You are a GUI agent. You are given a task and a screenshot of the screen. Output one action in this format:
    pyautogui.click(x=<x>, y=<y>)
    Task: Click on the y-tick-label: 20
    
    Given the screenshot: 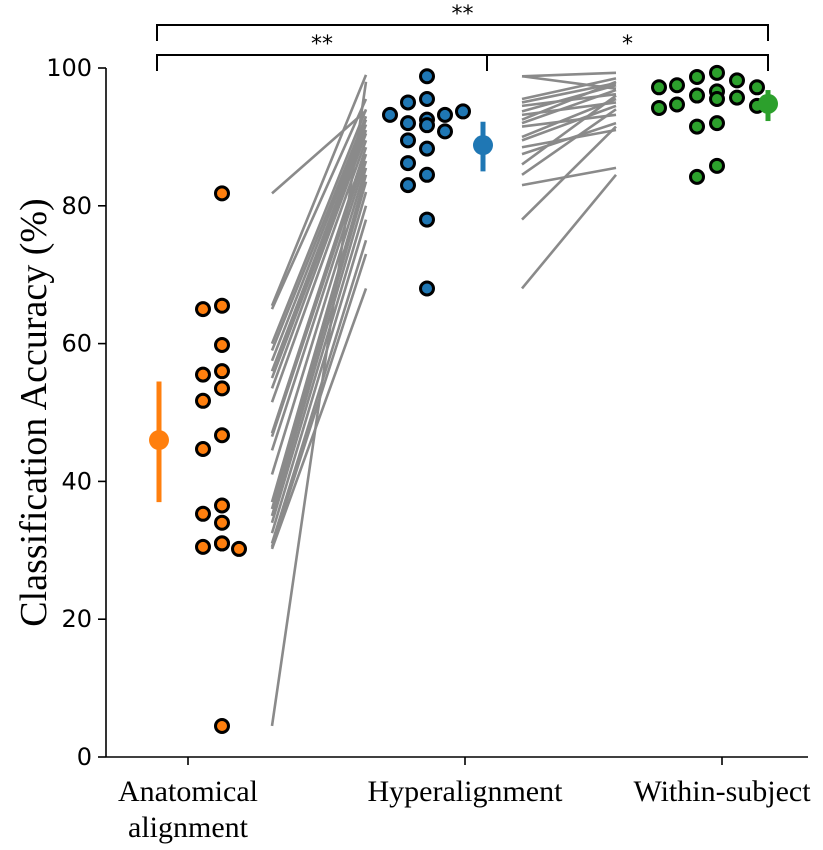 What is the action you would take?
    pyautogui.click(x=76, y=619)
    